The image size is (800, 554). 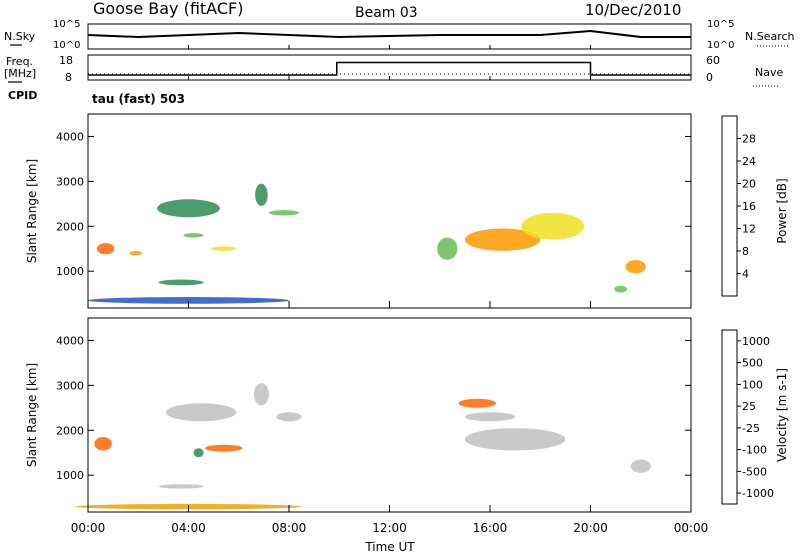 I want to click on noise-right-tick-bottom: 10^0, so click(x=720, y=45).